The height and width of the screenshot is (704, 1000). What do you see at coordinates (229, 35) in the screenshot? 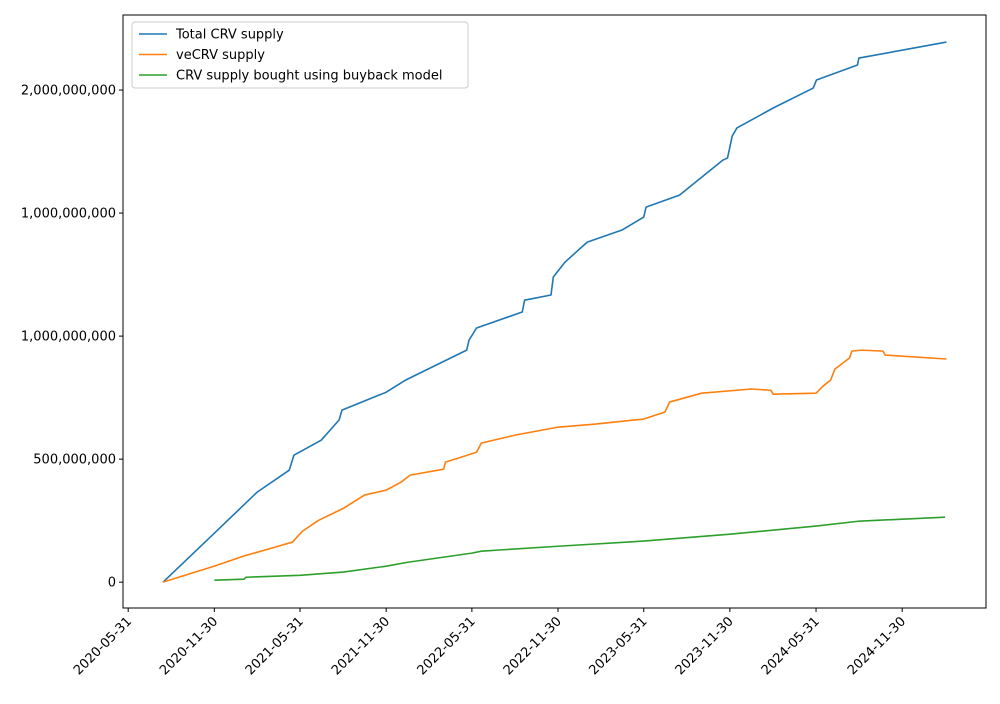
I see `legend-label: Total CRV supply` at bounding box center [229, 35].